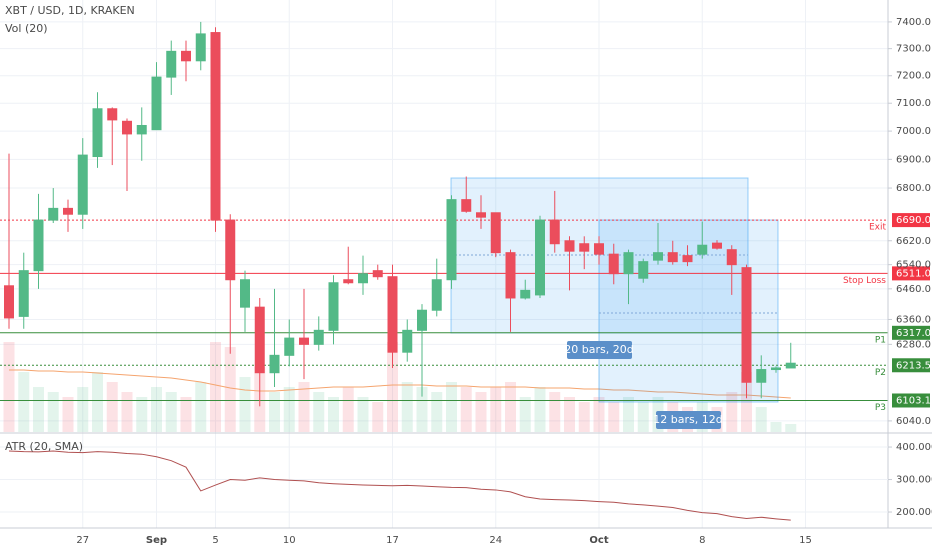  Describe the element at coordinates (913, 22) in the screenshot. I see `y-tick-label: 7400.0` at that location.